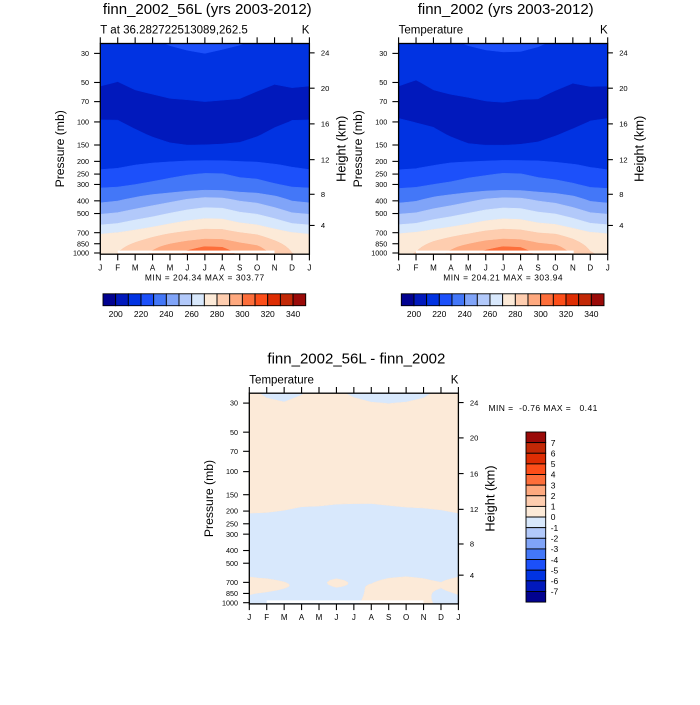  What do you see at coordinates (555, 549) in the screenshot?
I see `svg-text: -3` at bounding box center [555, 549].